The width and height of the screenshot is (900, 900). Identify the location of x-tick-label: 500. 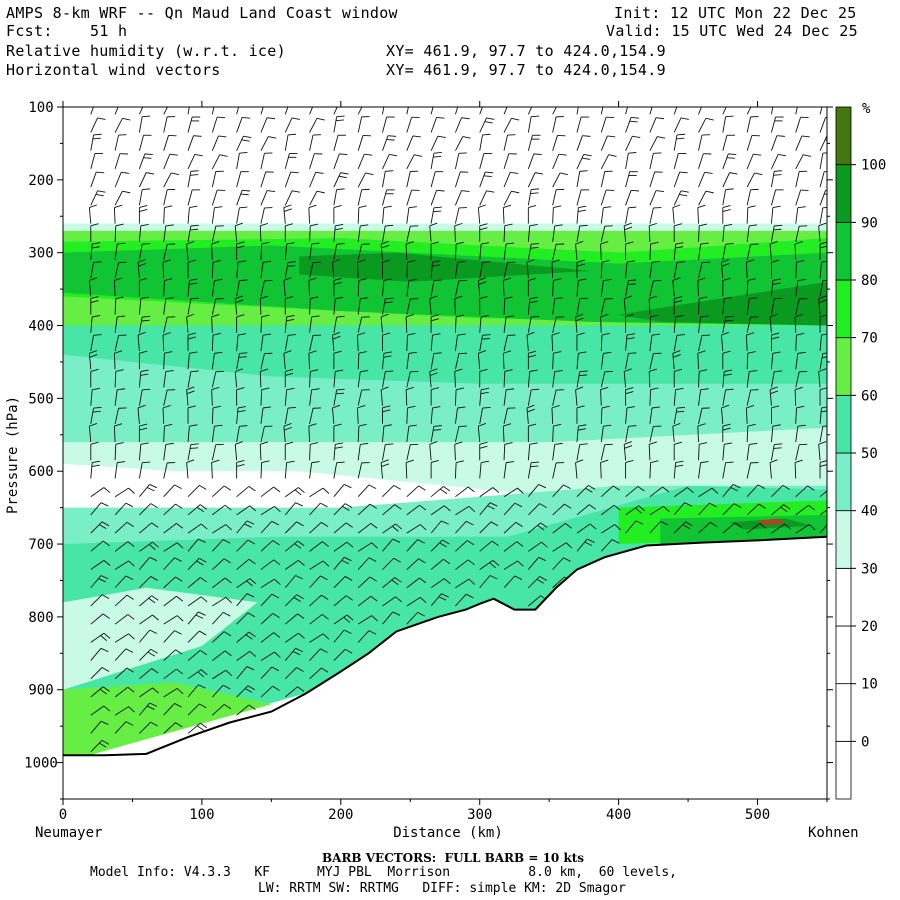
(757, 815).